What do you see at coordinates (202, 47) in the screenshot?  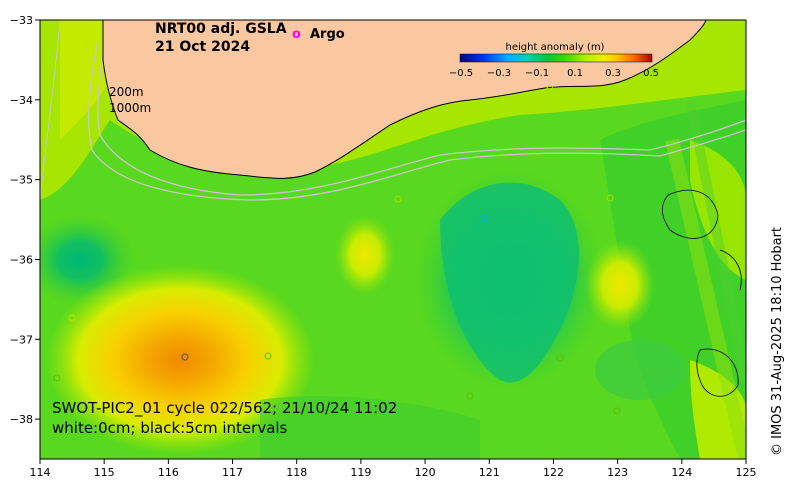 I see `map-title-line2: 21 Oct 2024` at bounding box center [202, 47].